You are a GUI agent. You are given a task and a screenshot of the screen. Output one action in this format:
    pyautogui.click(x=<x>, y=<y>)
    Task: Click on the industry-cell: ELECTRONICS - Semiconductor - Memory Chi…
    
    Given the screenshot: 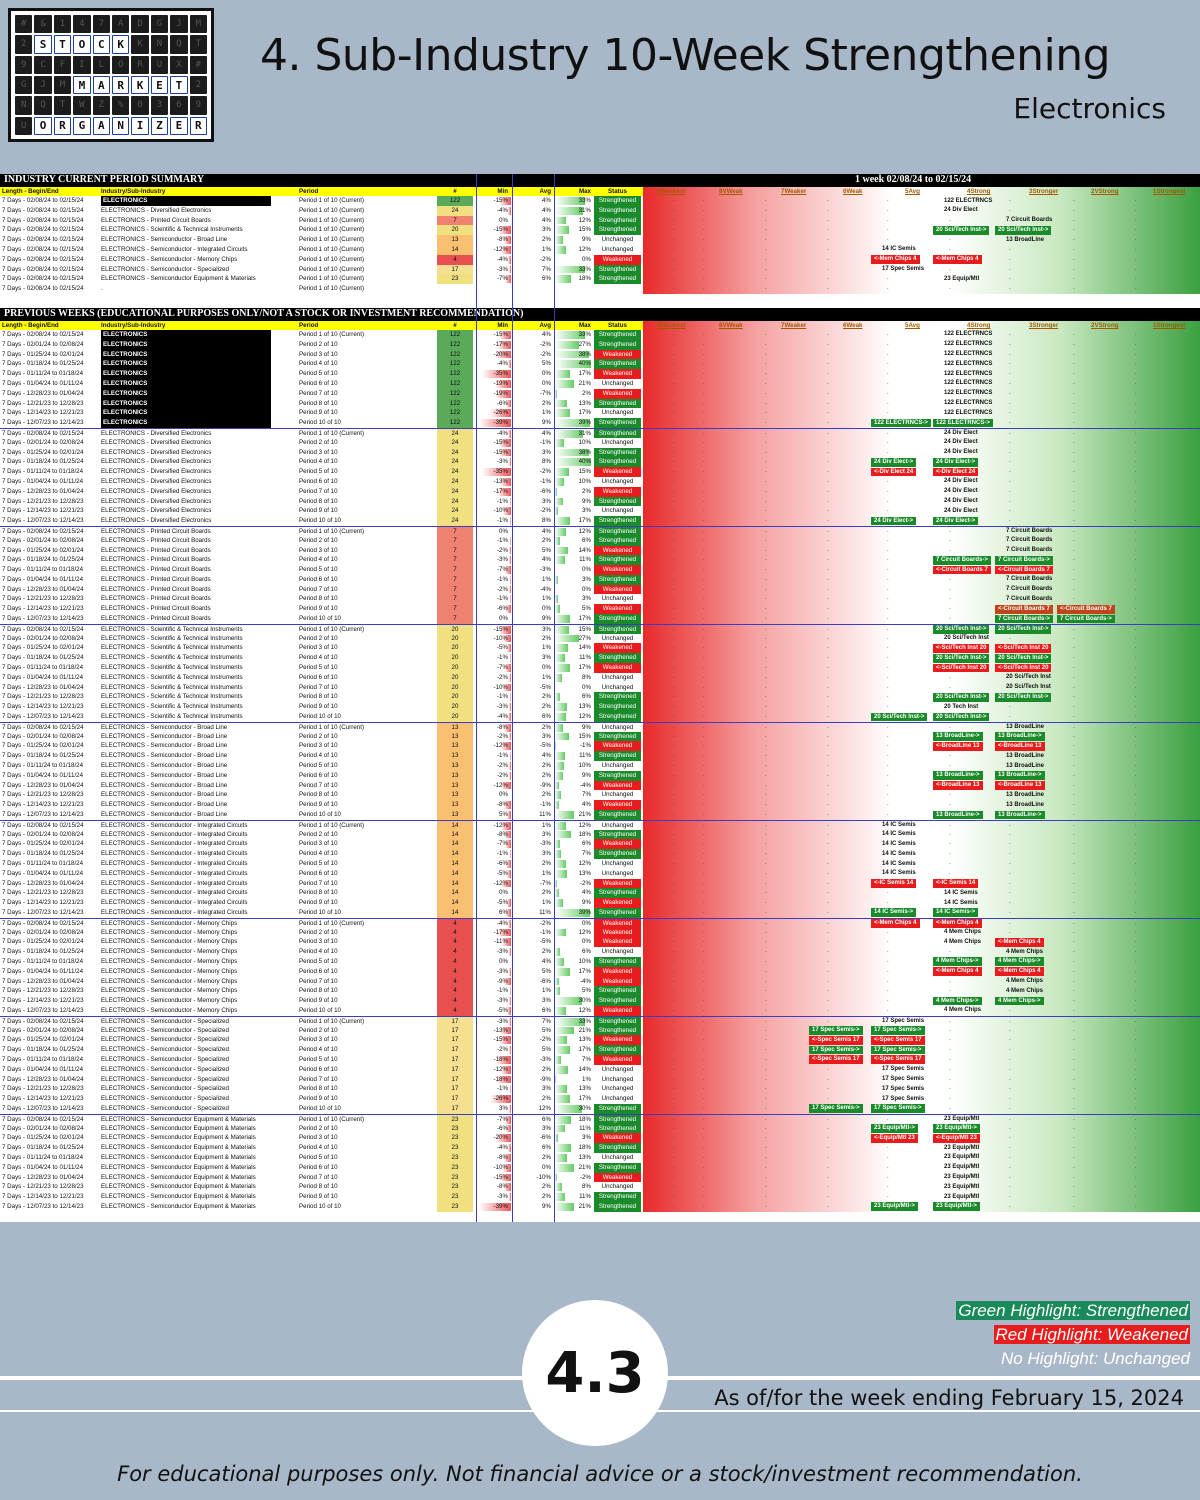 What is the action you would take?
    pyautogui.click(x=169, y=1010)
    